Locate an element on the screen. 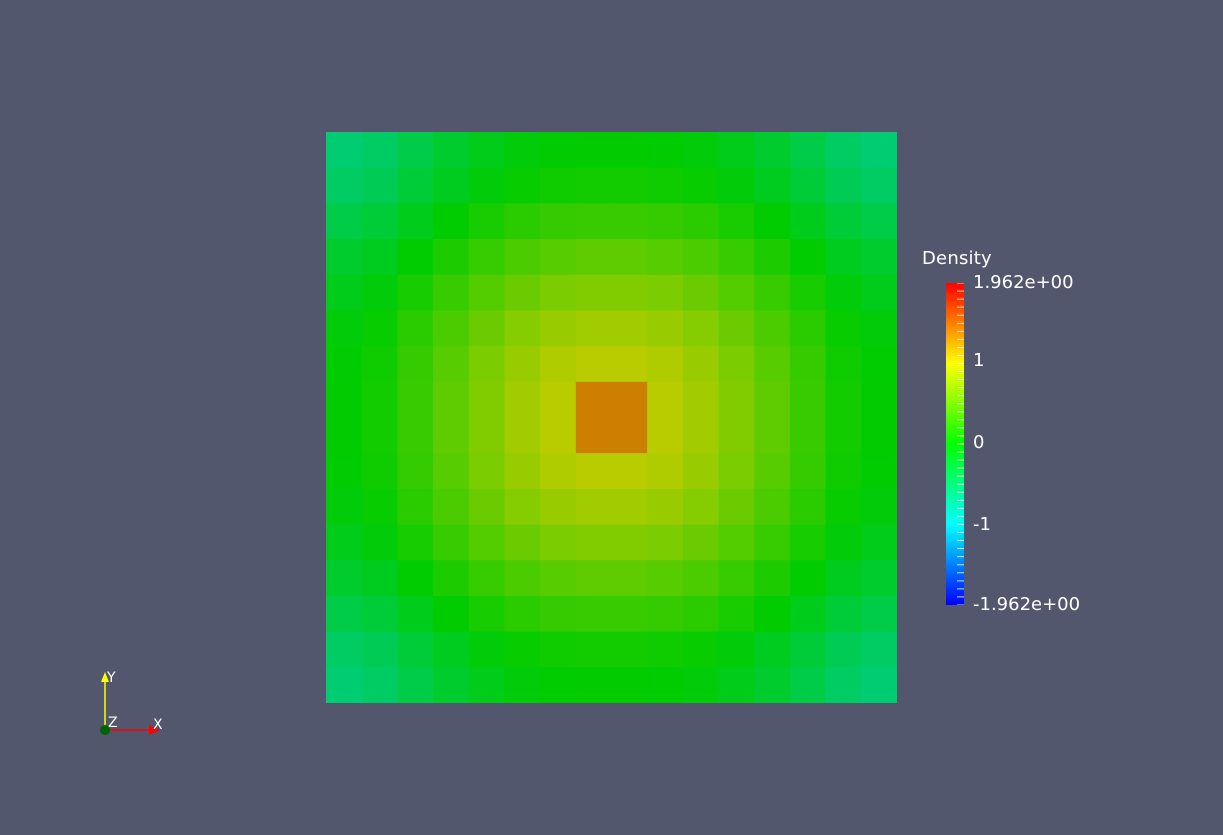  x-axis-label: X is located at coordinates (158, 725).